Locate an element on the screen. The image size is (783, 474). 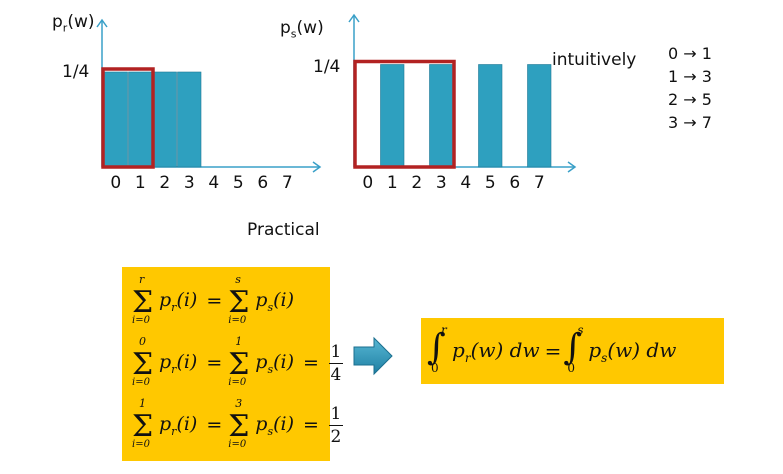
integral-symbol: ∫ r 0 is located at coordinates (437, 349).